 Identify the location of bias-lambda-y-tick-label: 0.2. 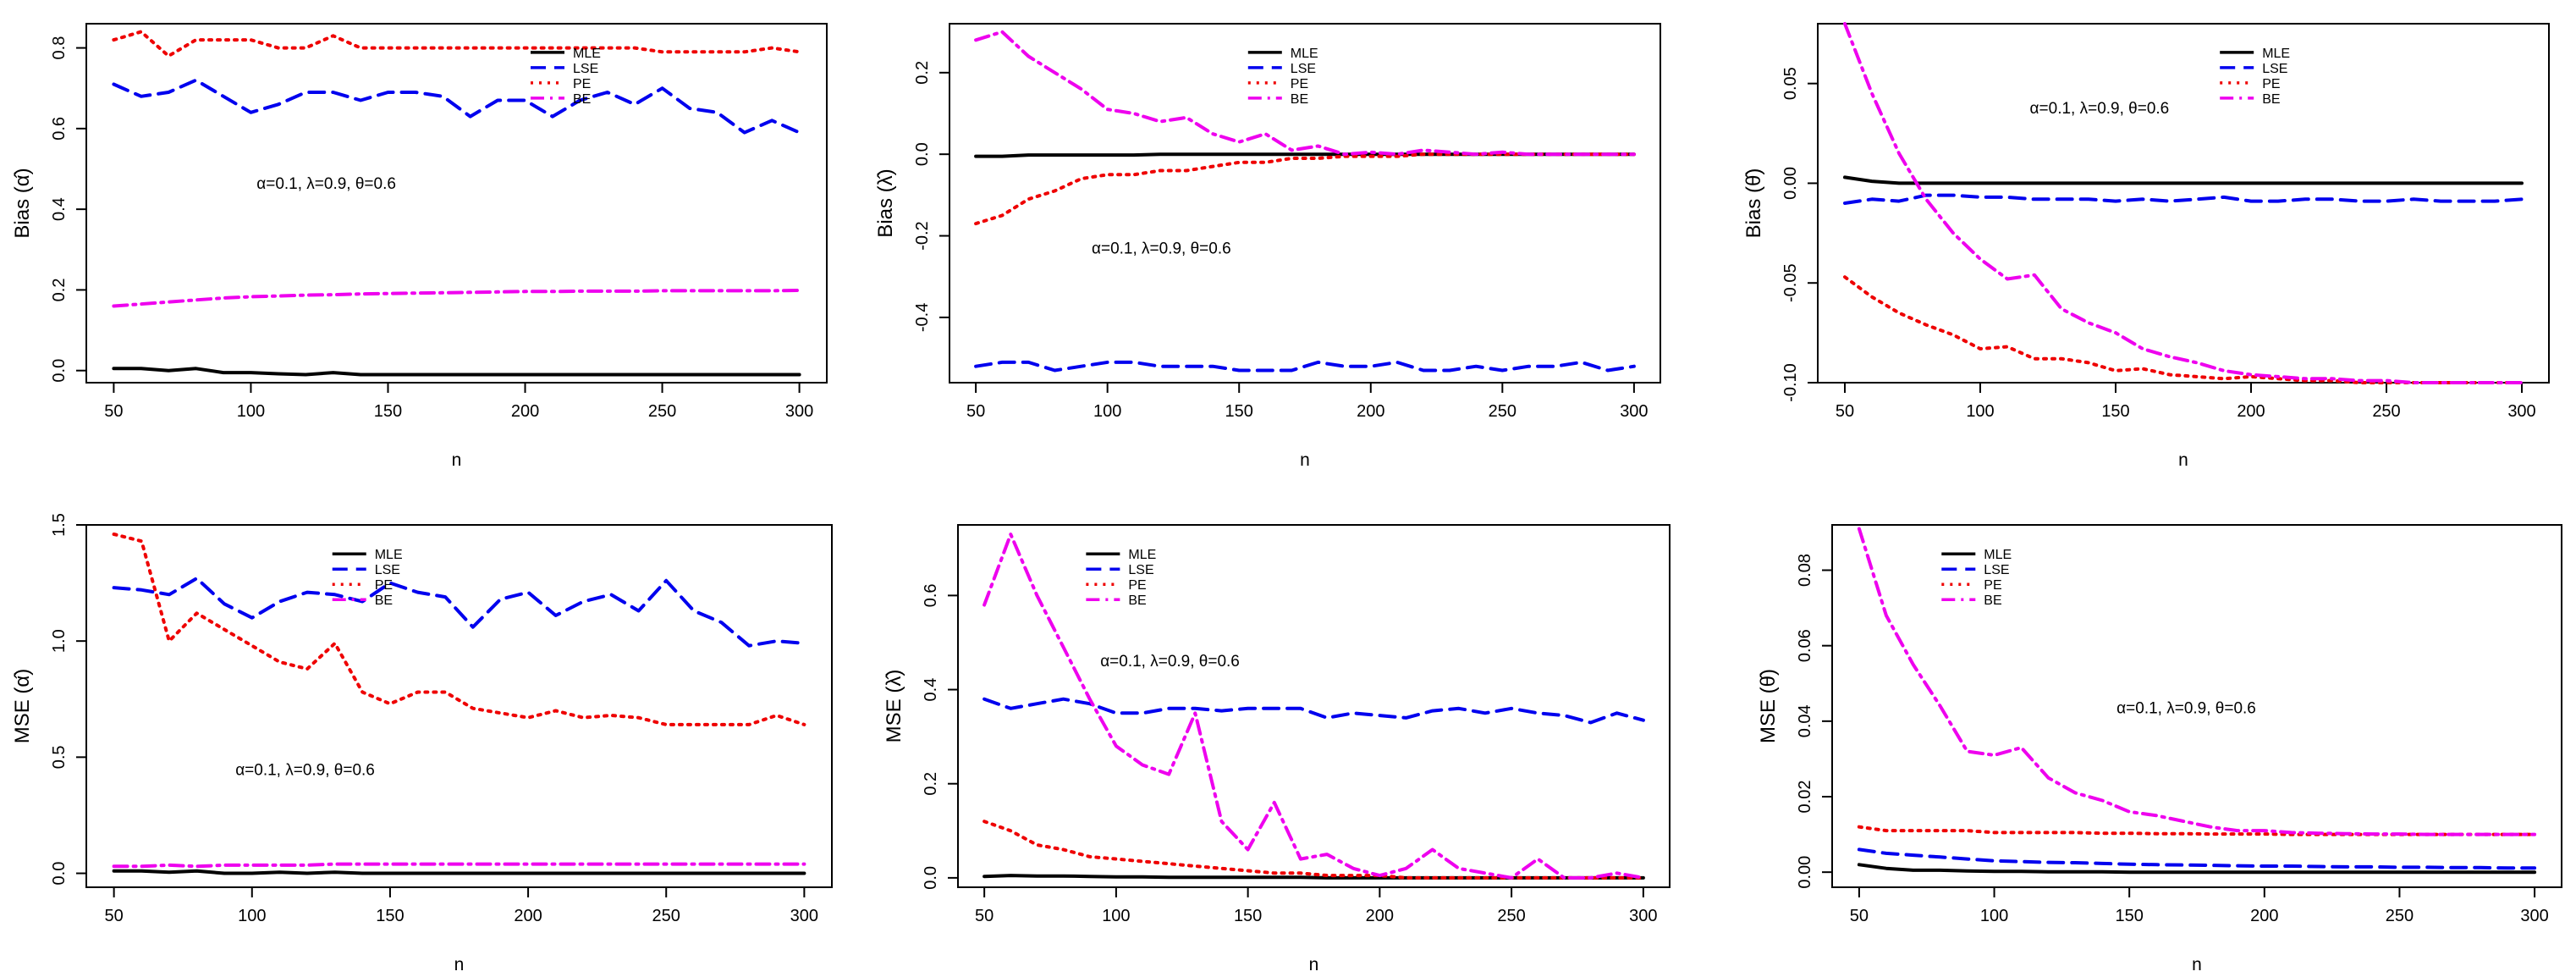
(923, 73).